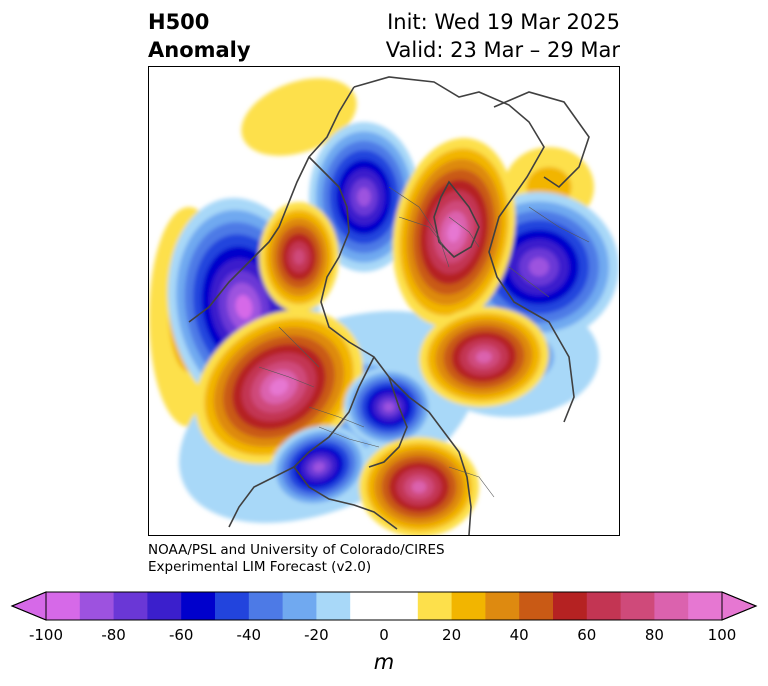 The height and width of the screenshot is (686, 768). Describe the element at coordinates (28, 606) in the screenshot. I see `colorbar-extend-low` at that location.